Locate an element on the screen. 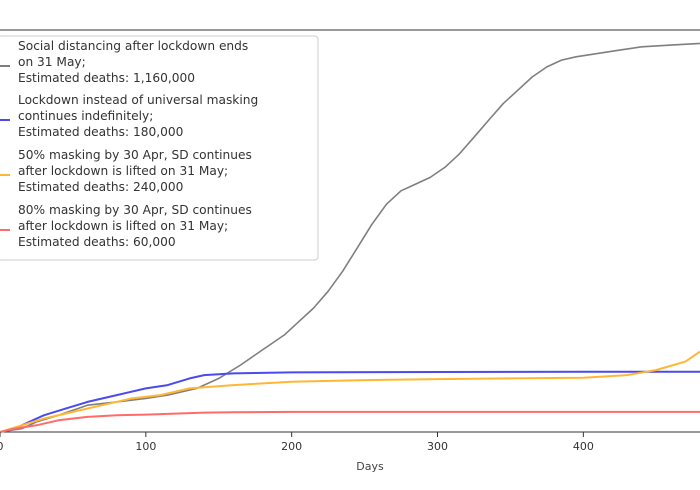  x-tick-label: 400 is located at coordinates (583, 446).